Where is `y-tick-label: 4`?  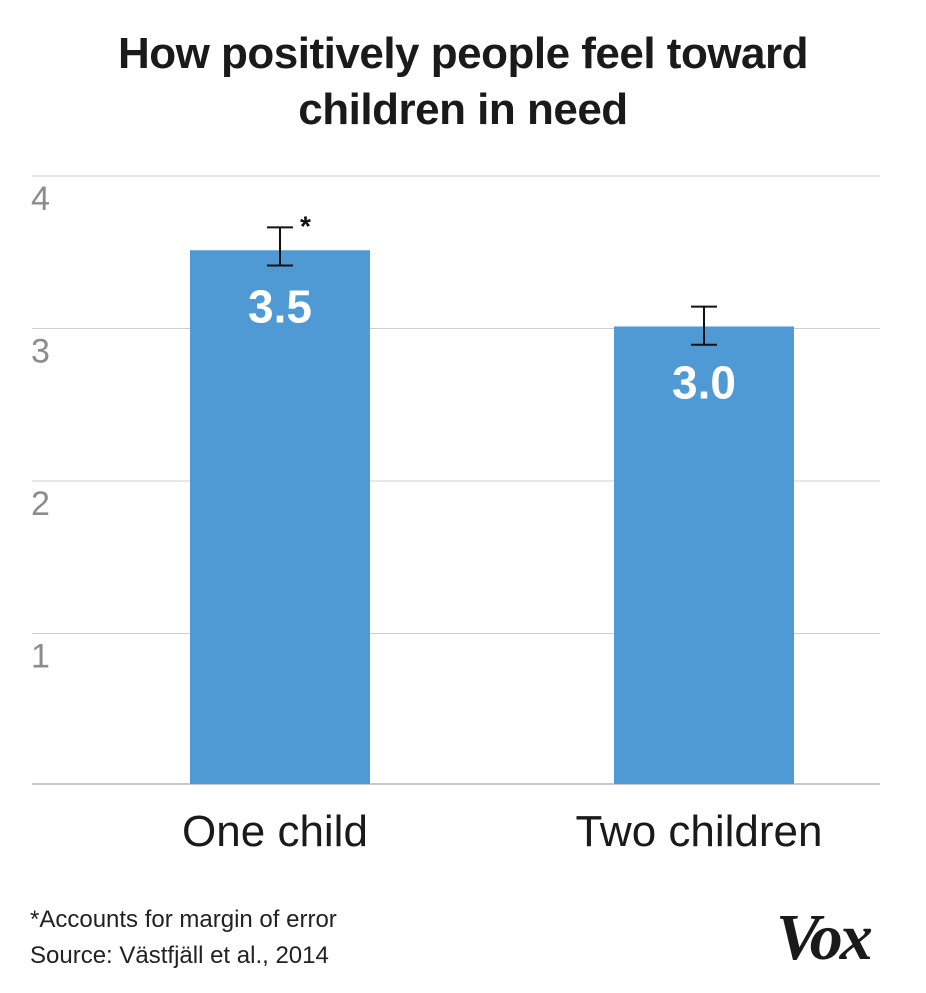 y-tick-label: 4 is located at coordinates (40, 199).